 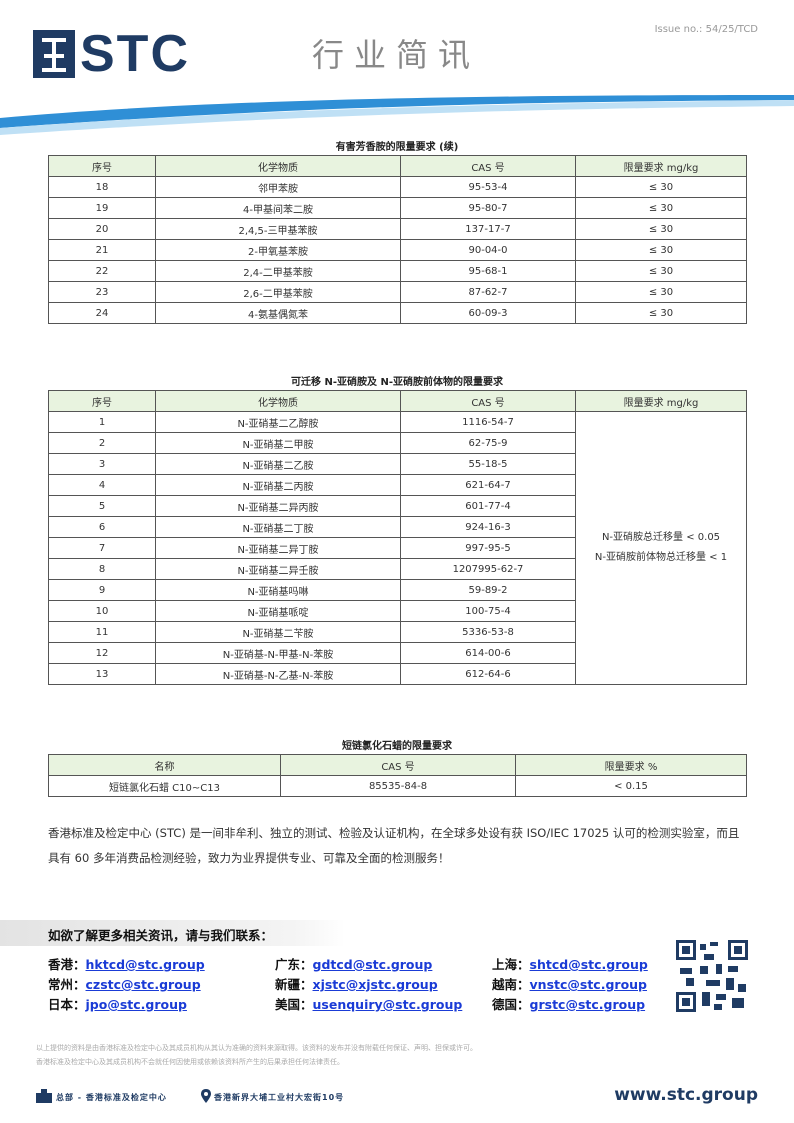 What do you see at coordinates (161, 935) in the screenshot?
I see `contact-heading: 如欲了解更多相关资讯，请与我们联系：` at bounding box center [161, 935].